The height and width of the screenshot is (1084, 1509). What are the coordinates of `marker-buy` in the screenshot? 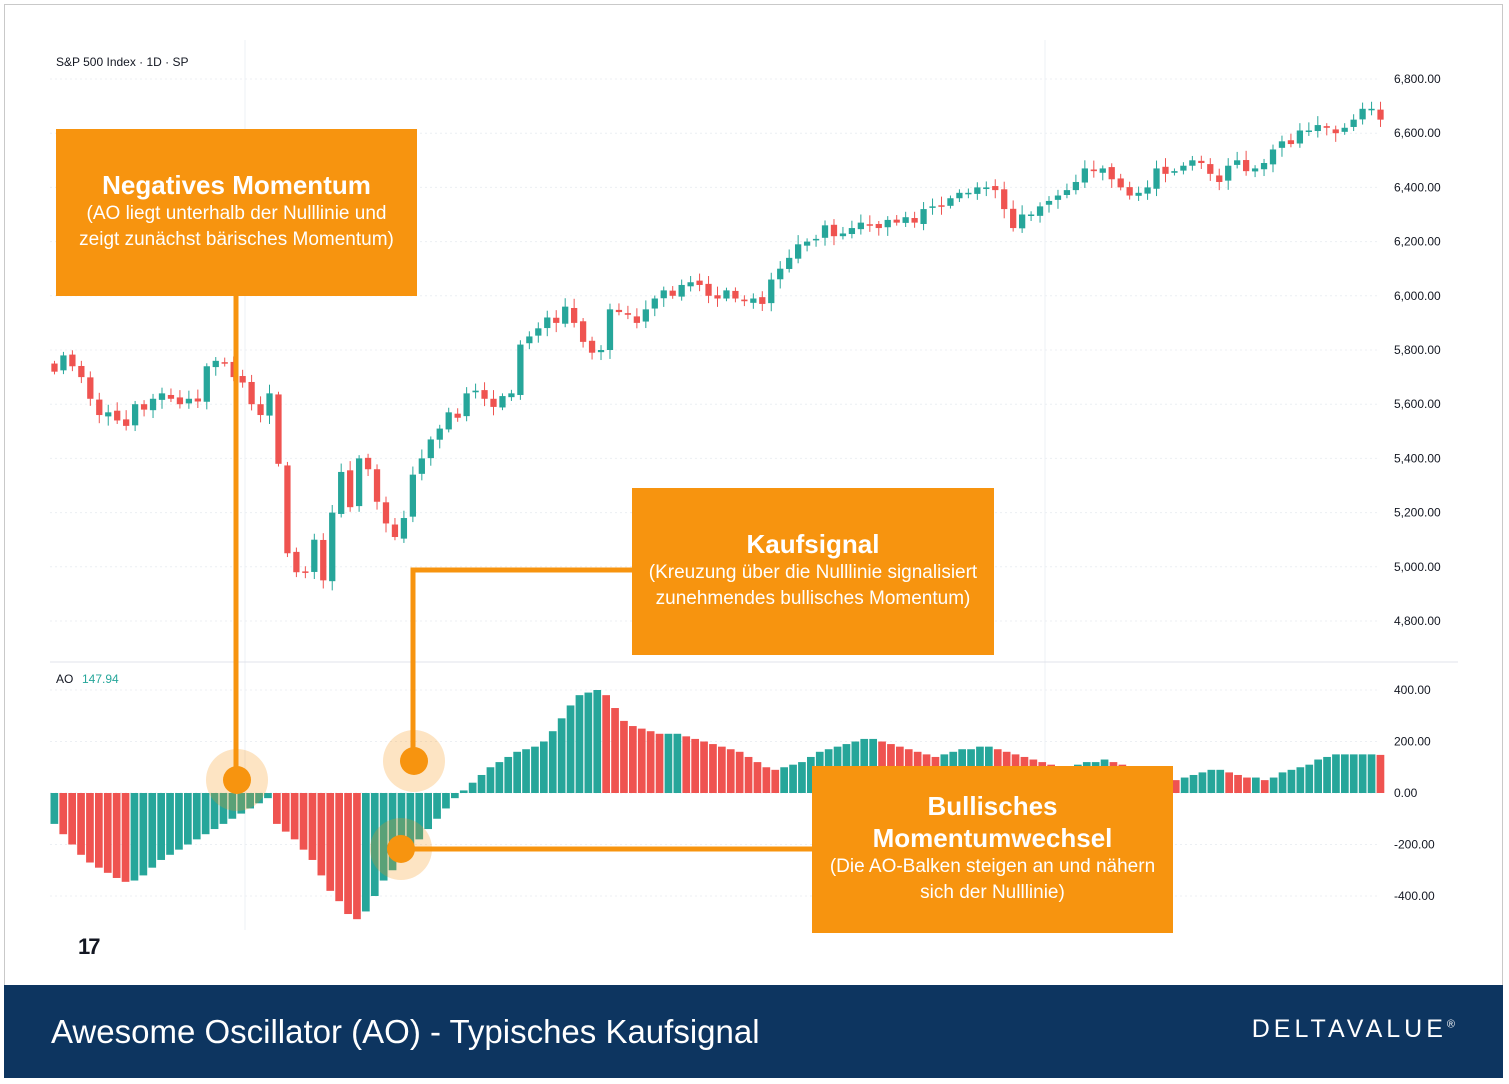 It's located at (414, 761).